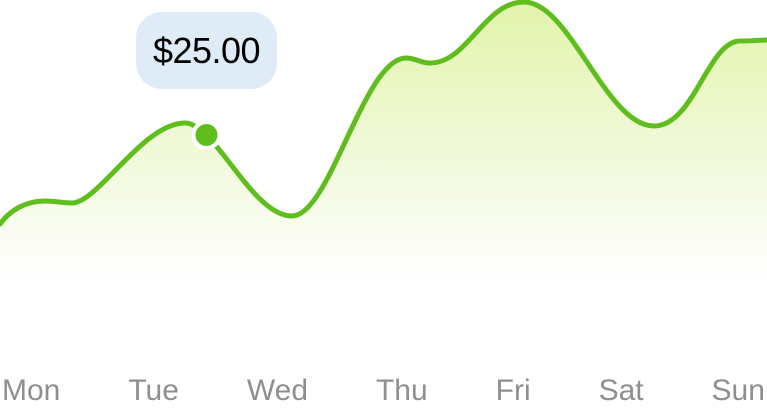 The height and width of the screenshot is (412, 767). What do you see at coordinates (738, 390) in the screenshot?
I see `x-axis-label-sun: Sun` at bounding box center [738, 390].